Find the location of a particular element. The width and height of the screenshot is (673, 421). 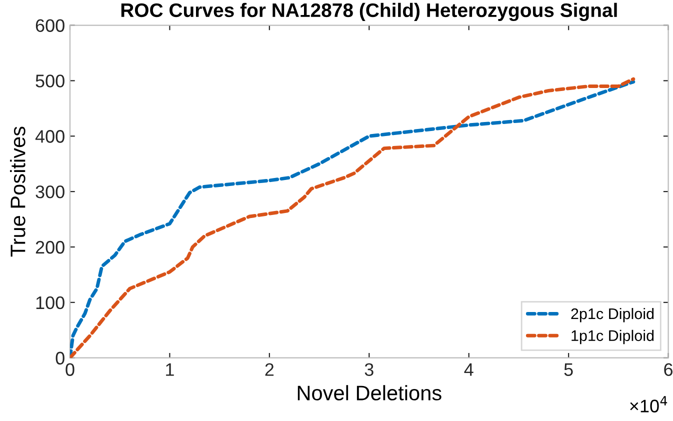

text: ×10$^{4}$ is located at coordinates (649, 404).